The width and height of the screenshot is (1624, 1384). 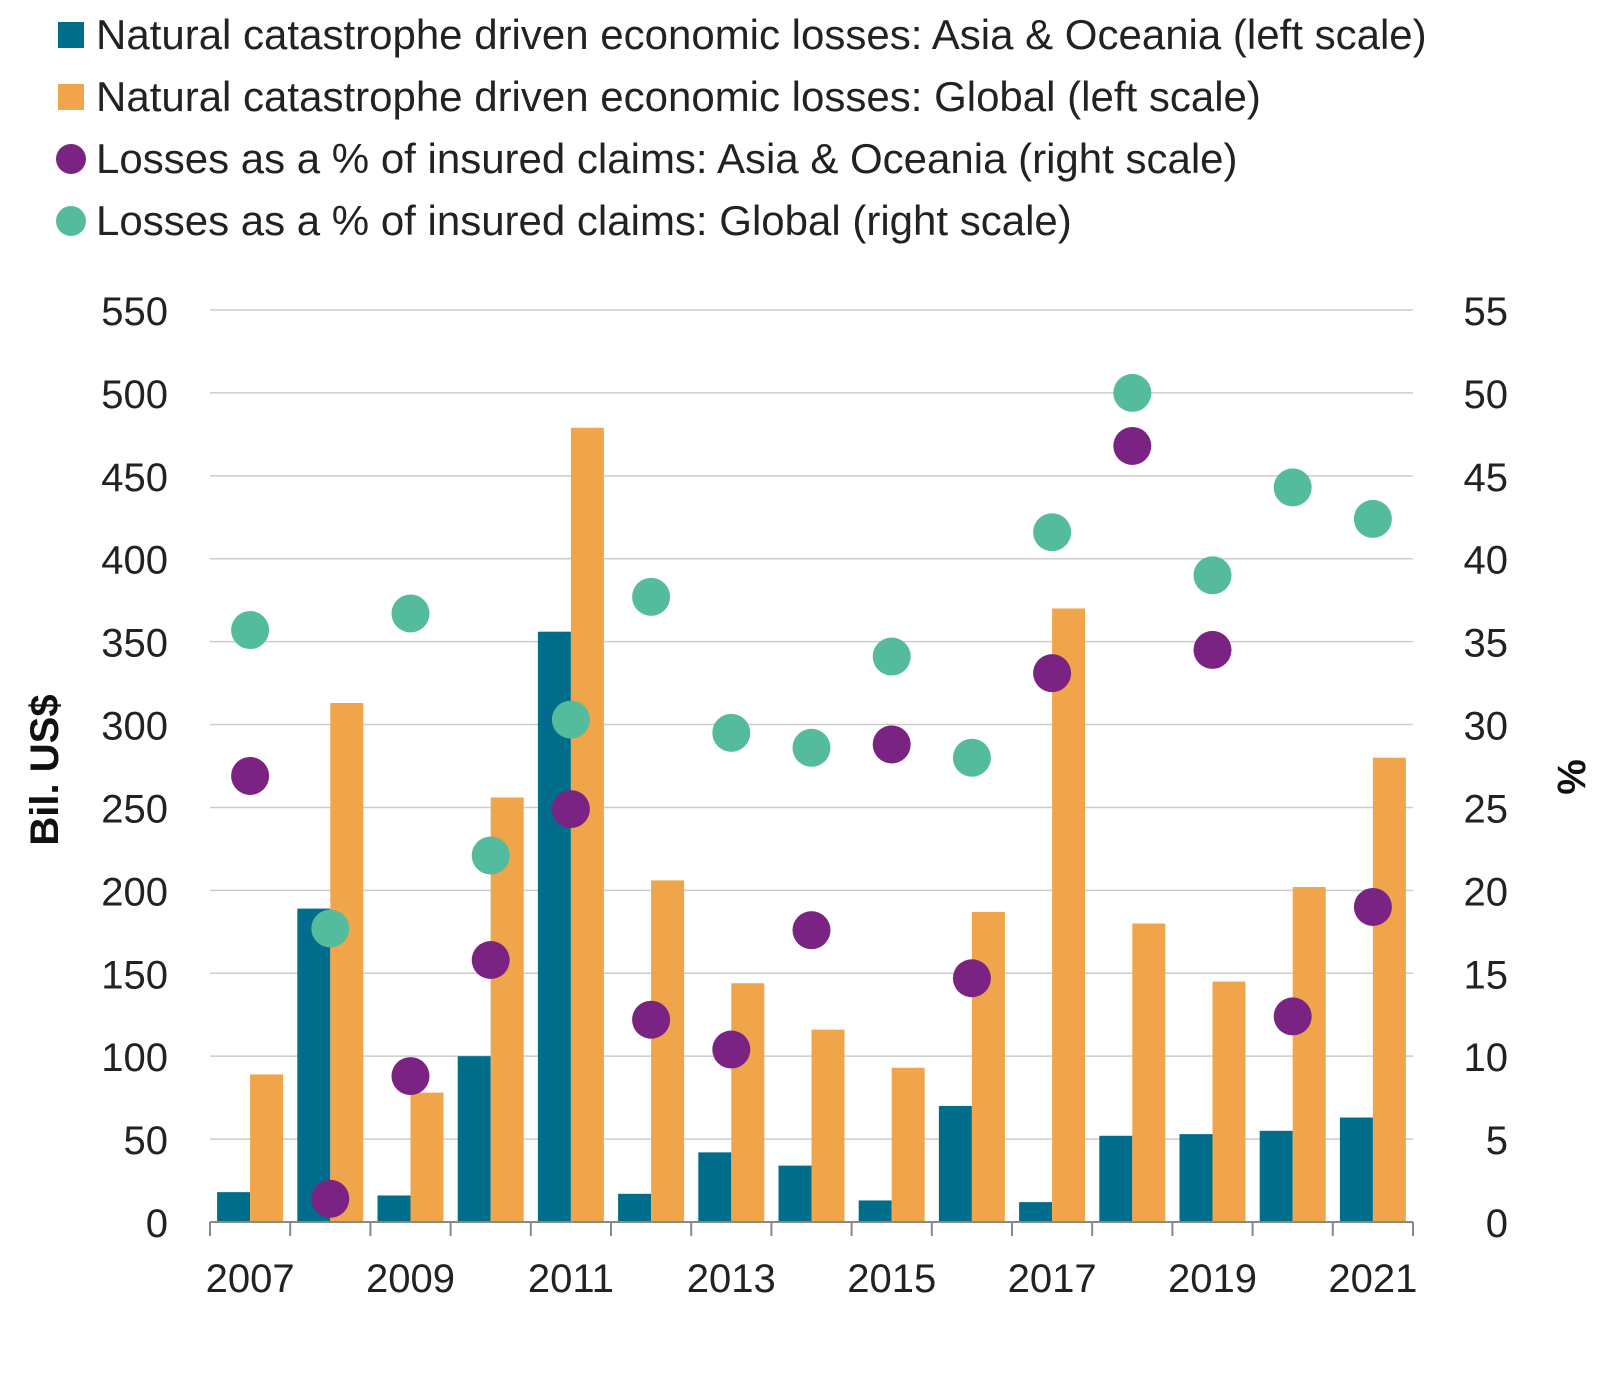 What do you see at coordinates (71, 97) in the screenshot?
I see `legend-swatch-global-losses` at bounding box center [71, 97].